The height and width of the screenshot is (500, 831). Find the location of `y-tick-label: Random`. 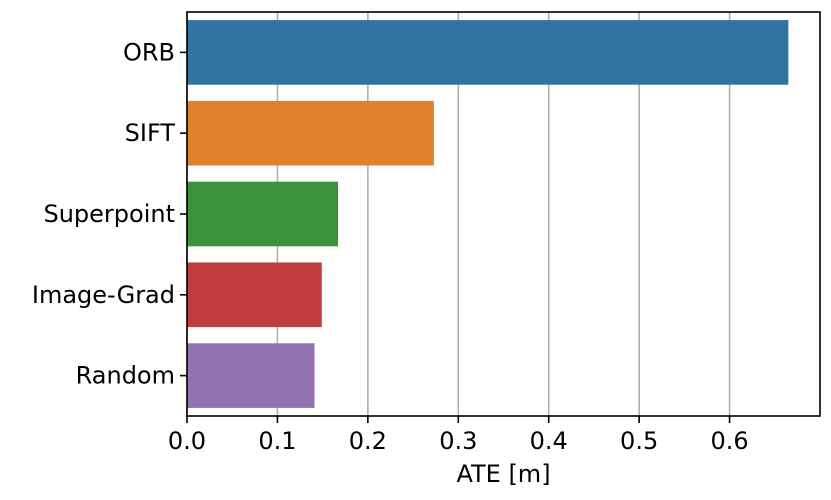

y-tick-label: Random is located at coordinates (125, 376).